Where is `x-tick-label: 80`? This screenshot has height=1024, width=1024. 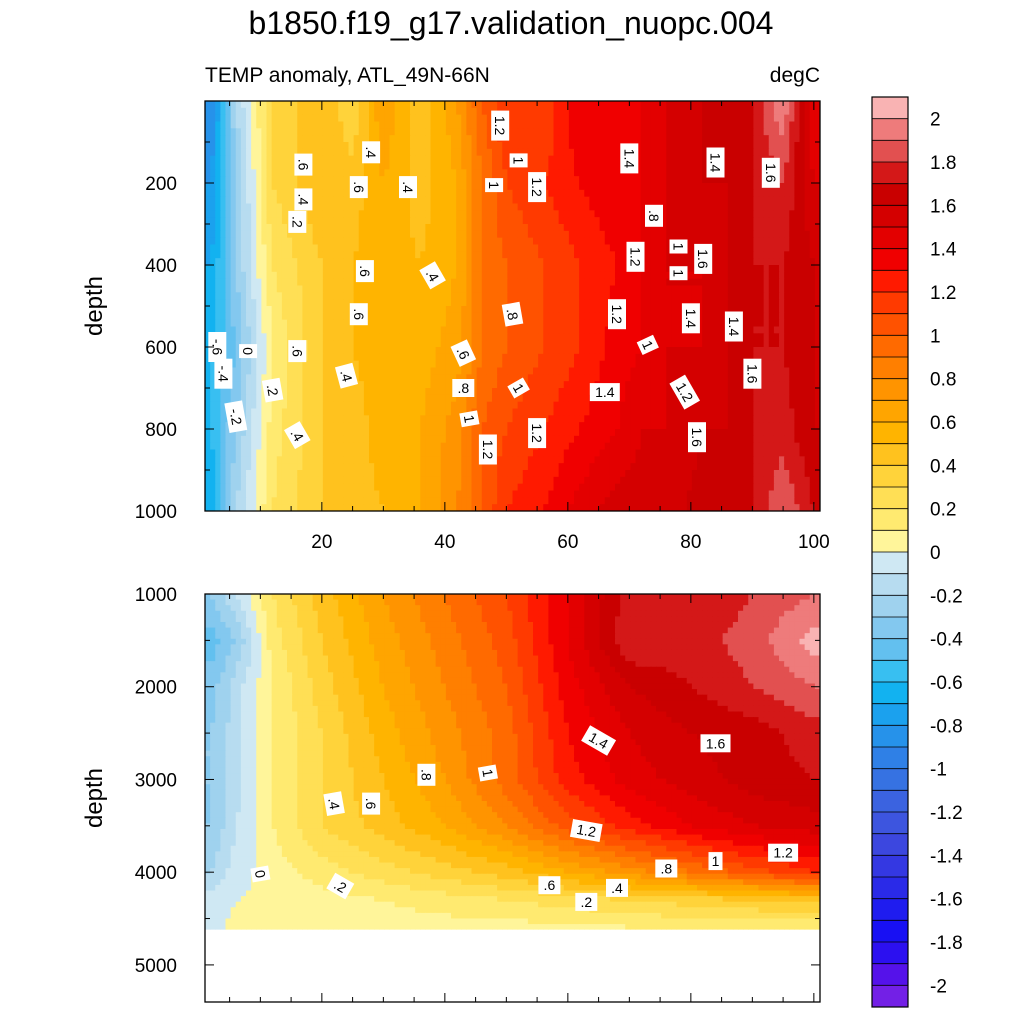
x-tick-label: 80 is located at coordinates (690, 542).